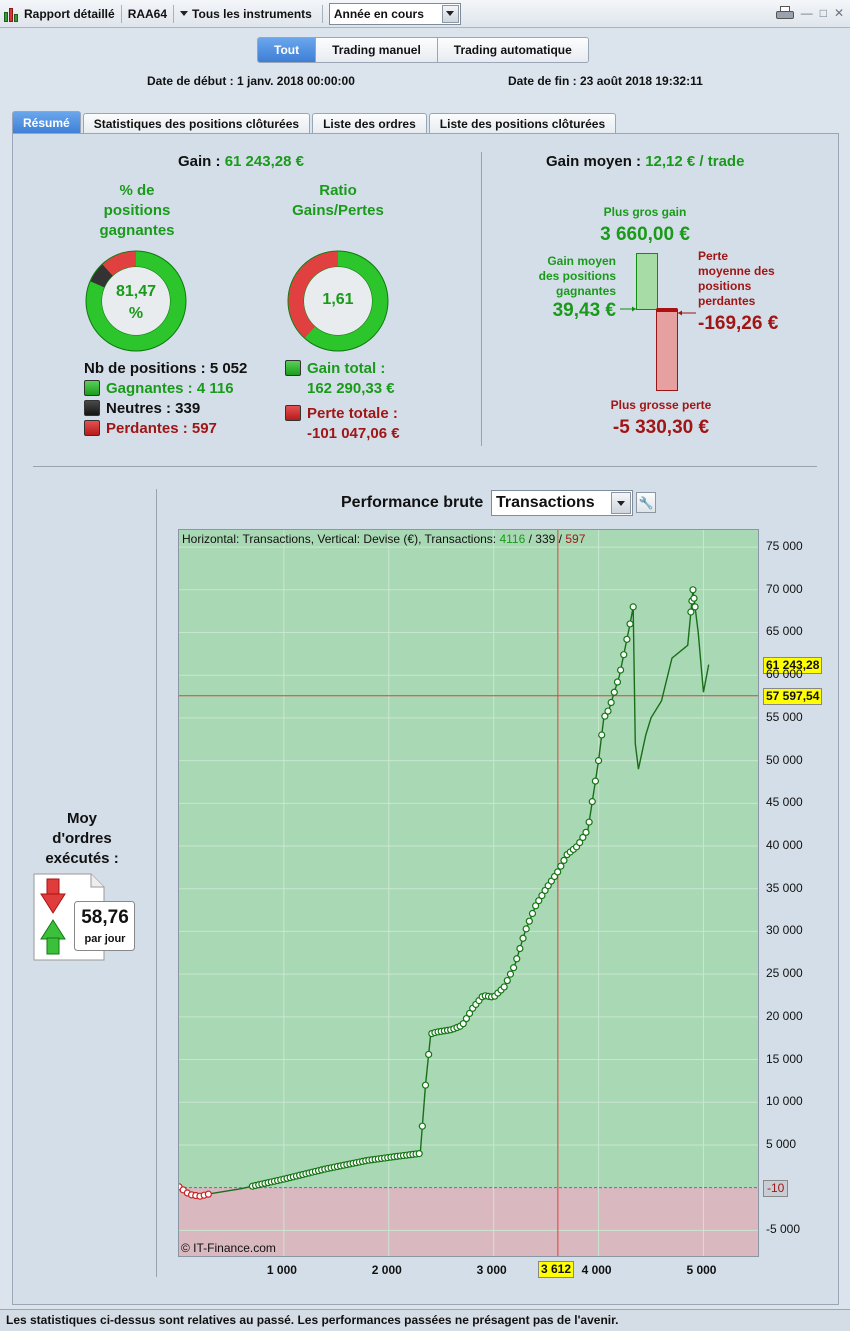 This screenshot has width=850, height=1331. What do you see at coordinates (156, 883) in the screenshot?
I see `orders-divider` at bounding box center [156, 883].